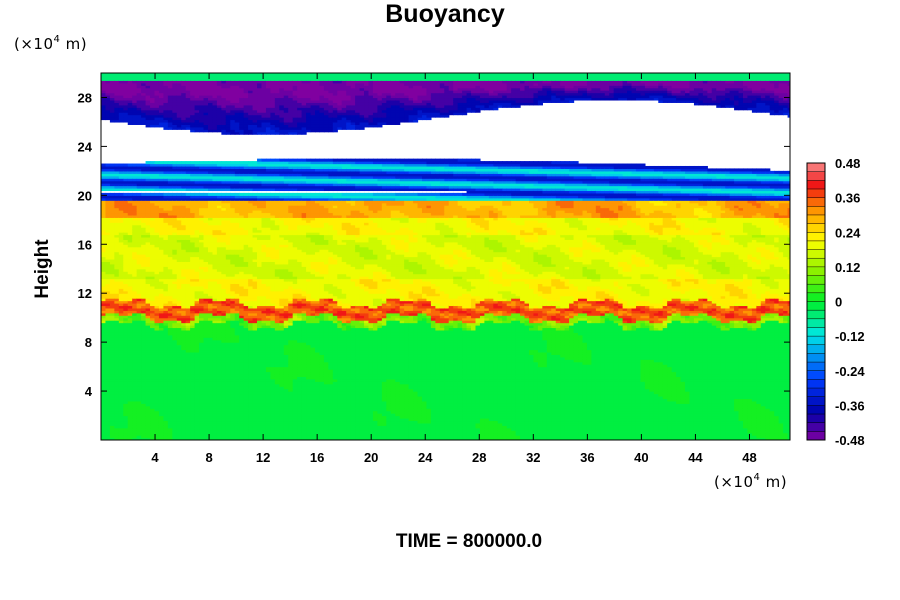 The image size is (900, 600). I want to click on x-tick-label: 12, so click(263, 457).